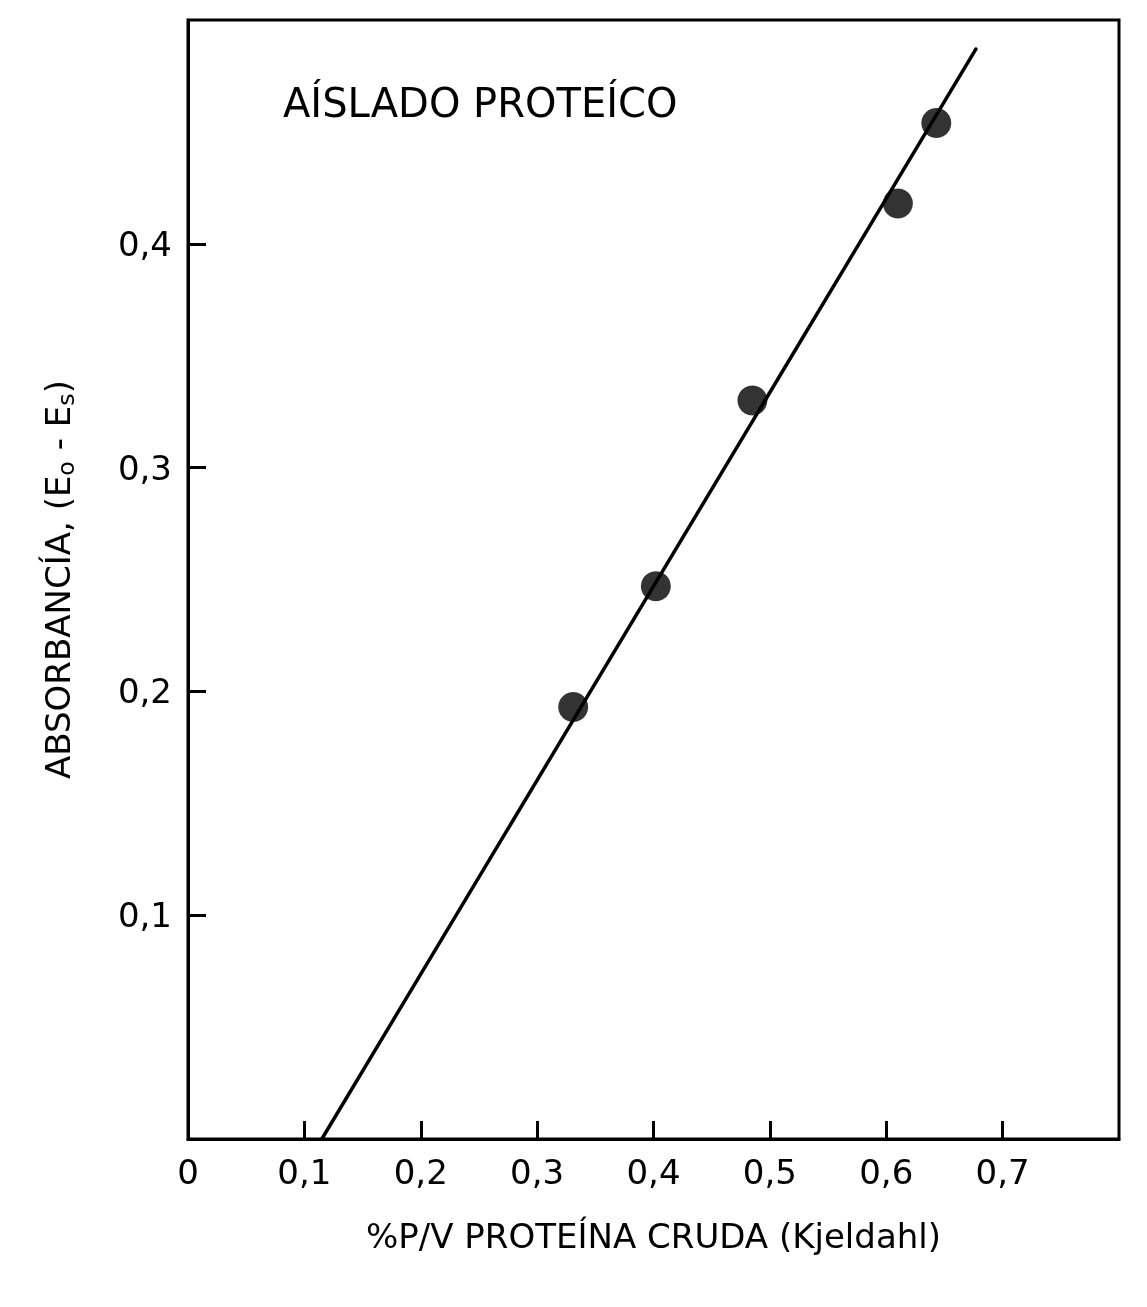 This screenshot has height=1307, width=1147. I want to click on x-tick-label: 0,5, so click(769, 1172).